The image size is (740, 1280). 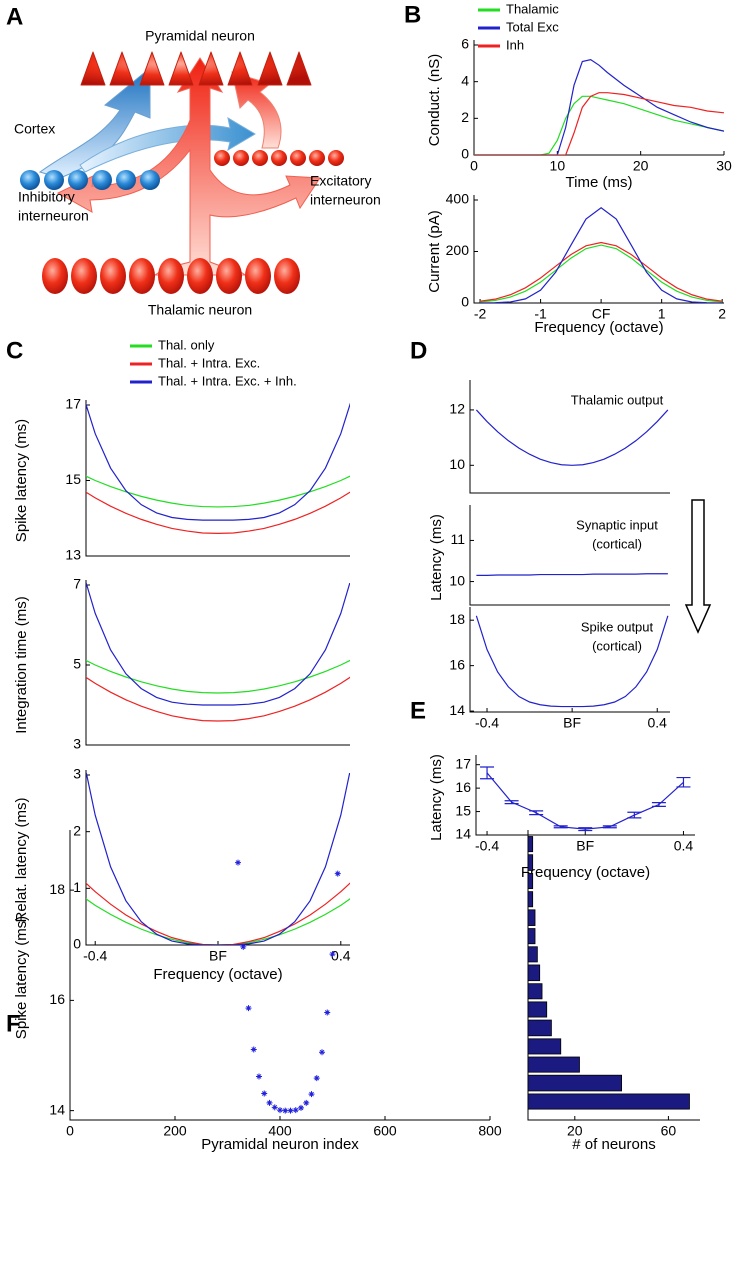 What do you see at coordinates (613, 1144) in the screenshot?
I see `x-axis-label: # of neurons` at bounding box center [613, 1144].